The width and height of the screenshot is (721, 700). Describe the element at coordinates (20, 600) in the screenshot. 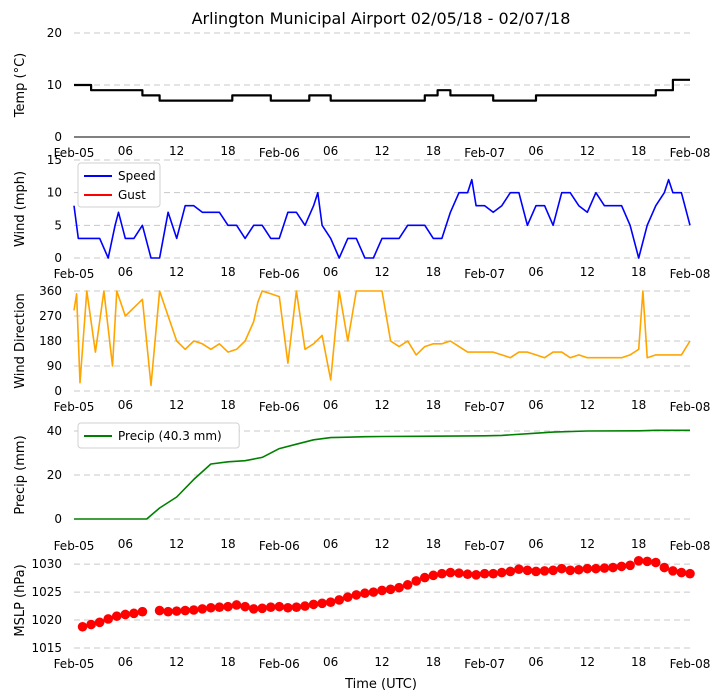

I see `y-axis-label: MSLP (hPa)` at that location.